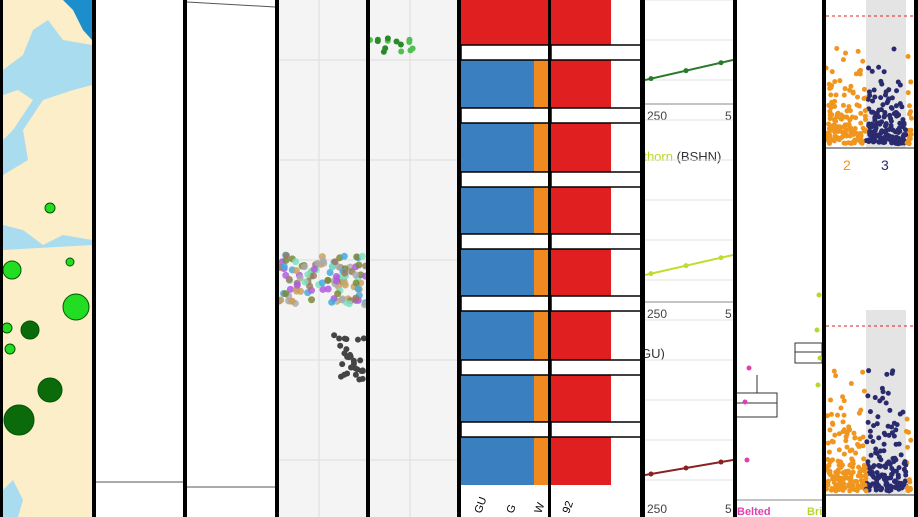 Image resolution: width=918 pixels, height=517 pixels. I want to click on structure-strip: GU G W, so click(504, 258).